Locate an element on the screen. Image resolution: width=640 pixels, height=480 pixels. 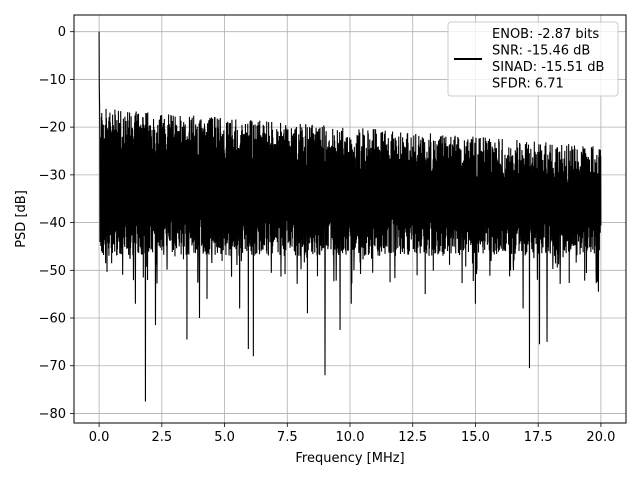
legend-box is located at coordinates (533, 59).